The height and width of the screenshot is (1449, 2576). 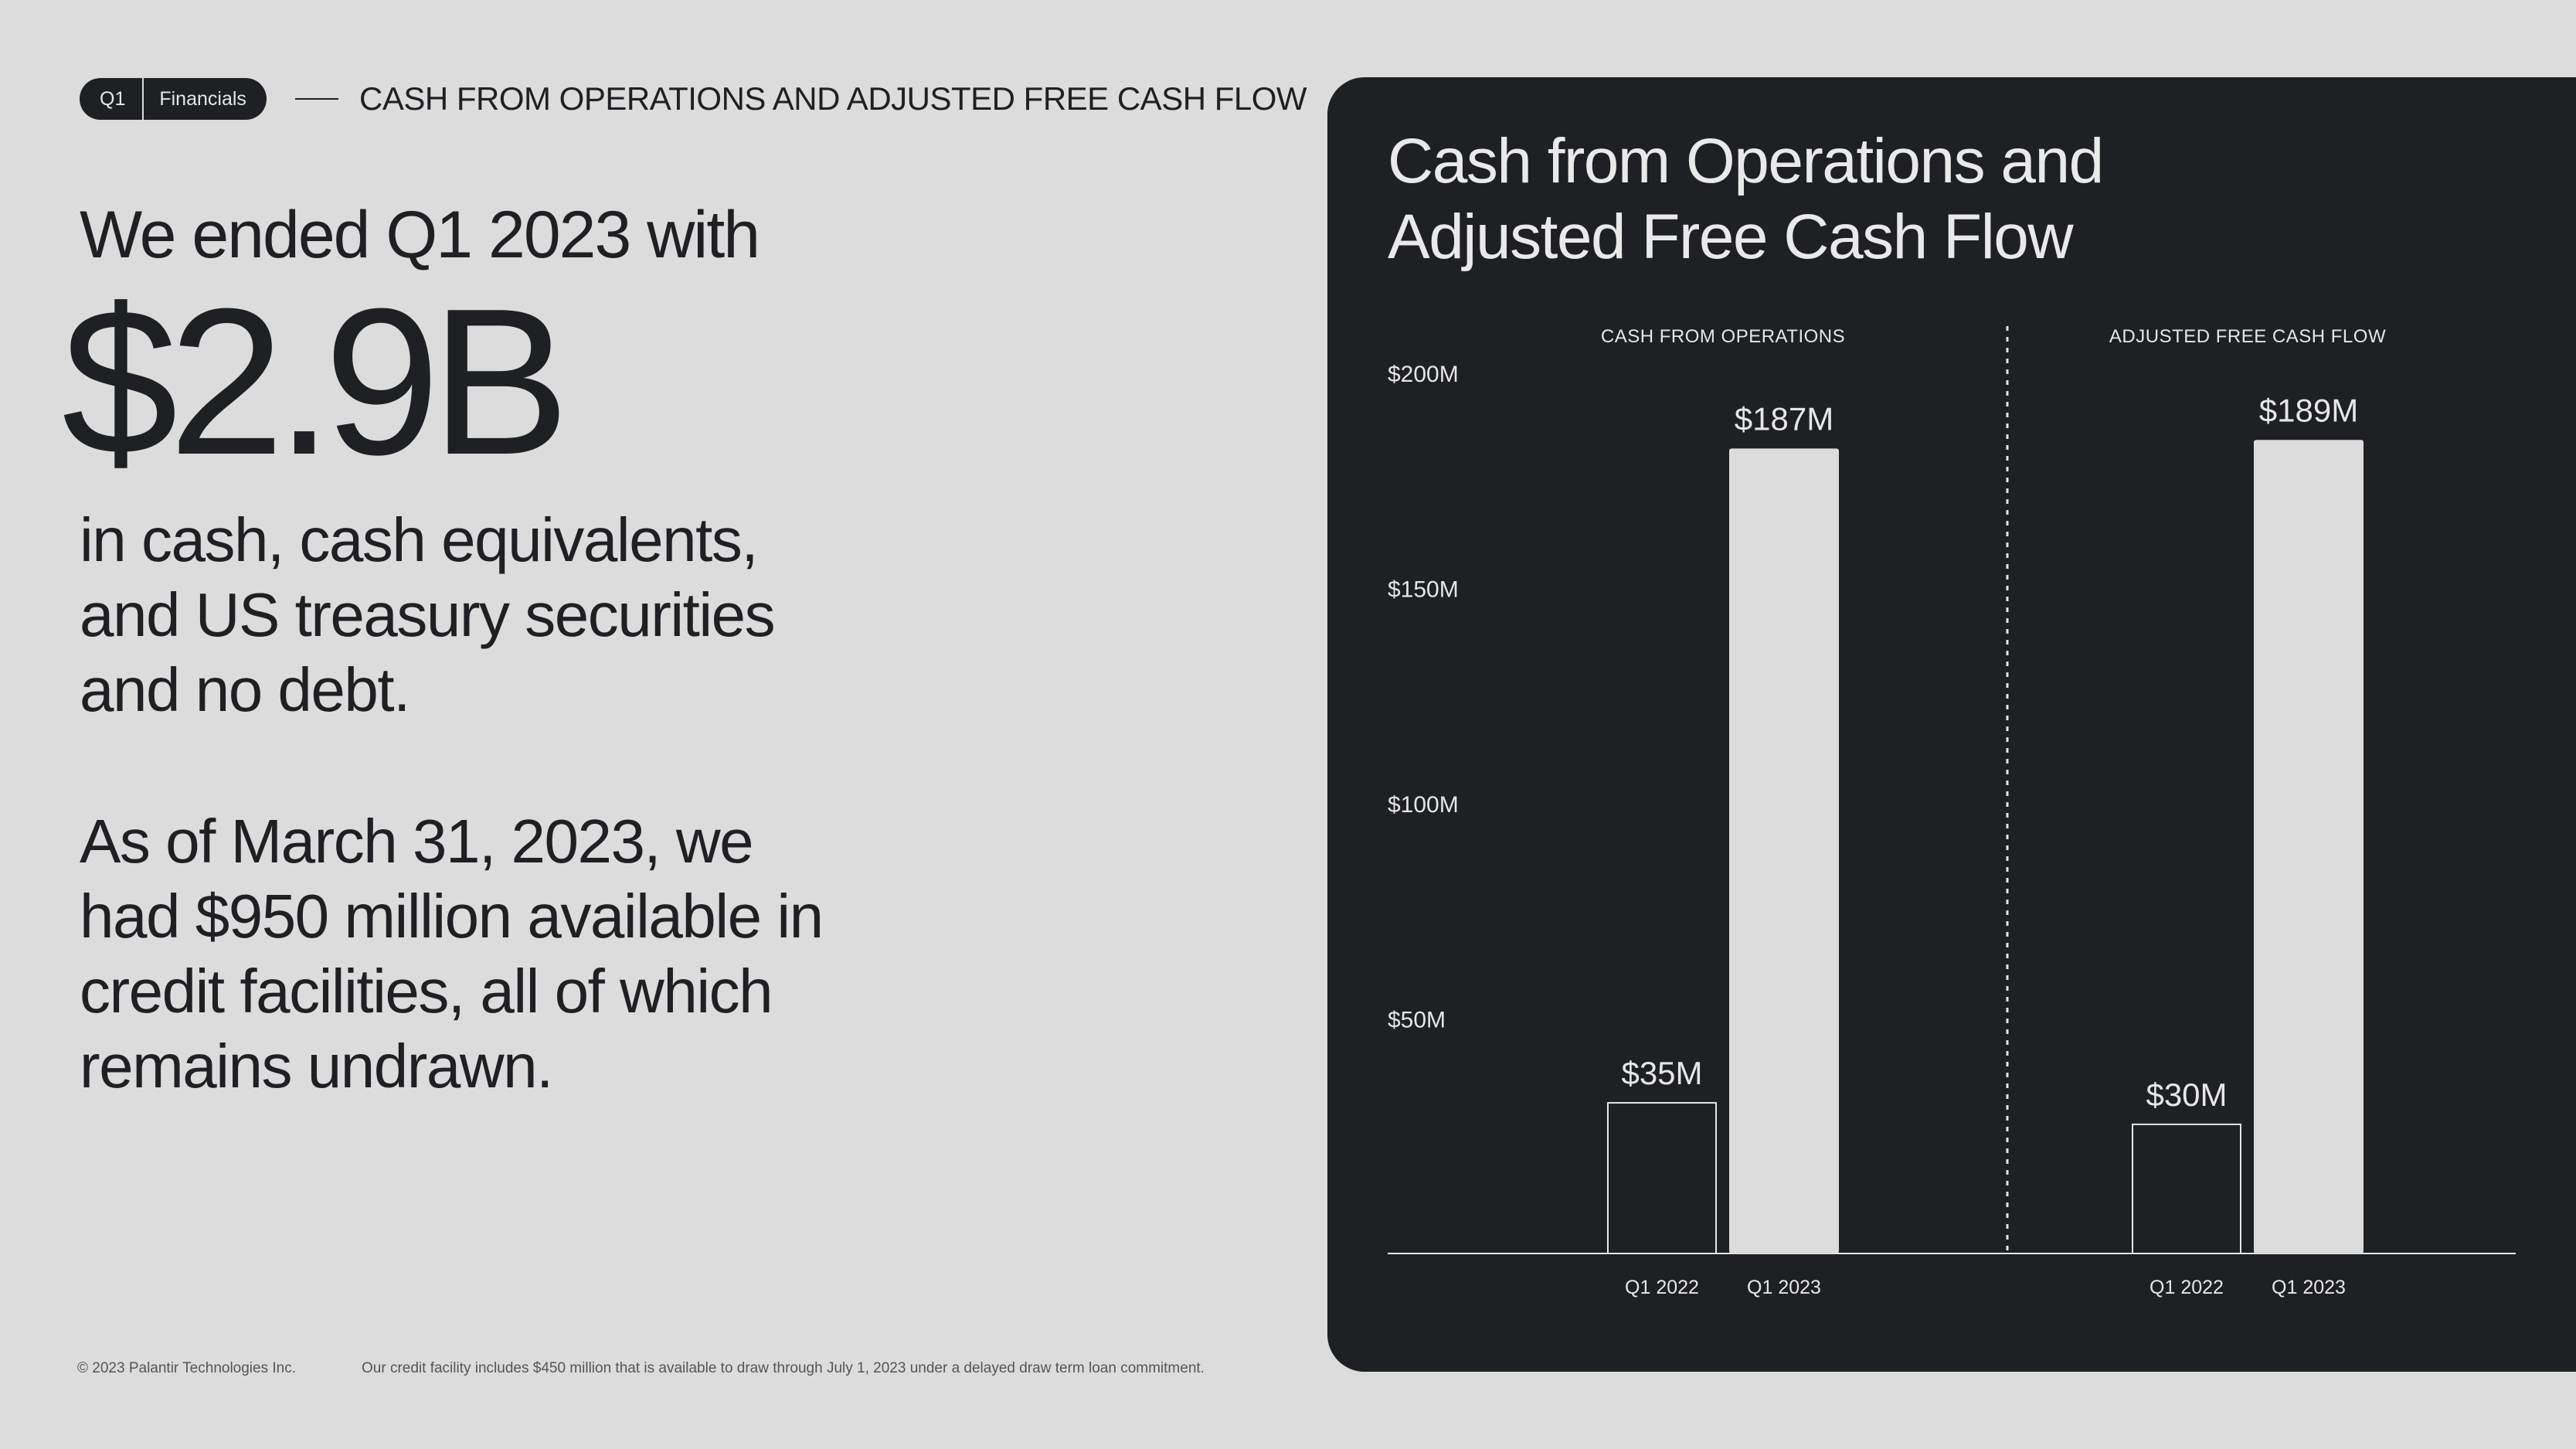 What do you see at coordinates (112, 99) in the screenshot?
I see `quarter-tag: Q1` at bounding box center [112, 99].